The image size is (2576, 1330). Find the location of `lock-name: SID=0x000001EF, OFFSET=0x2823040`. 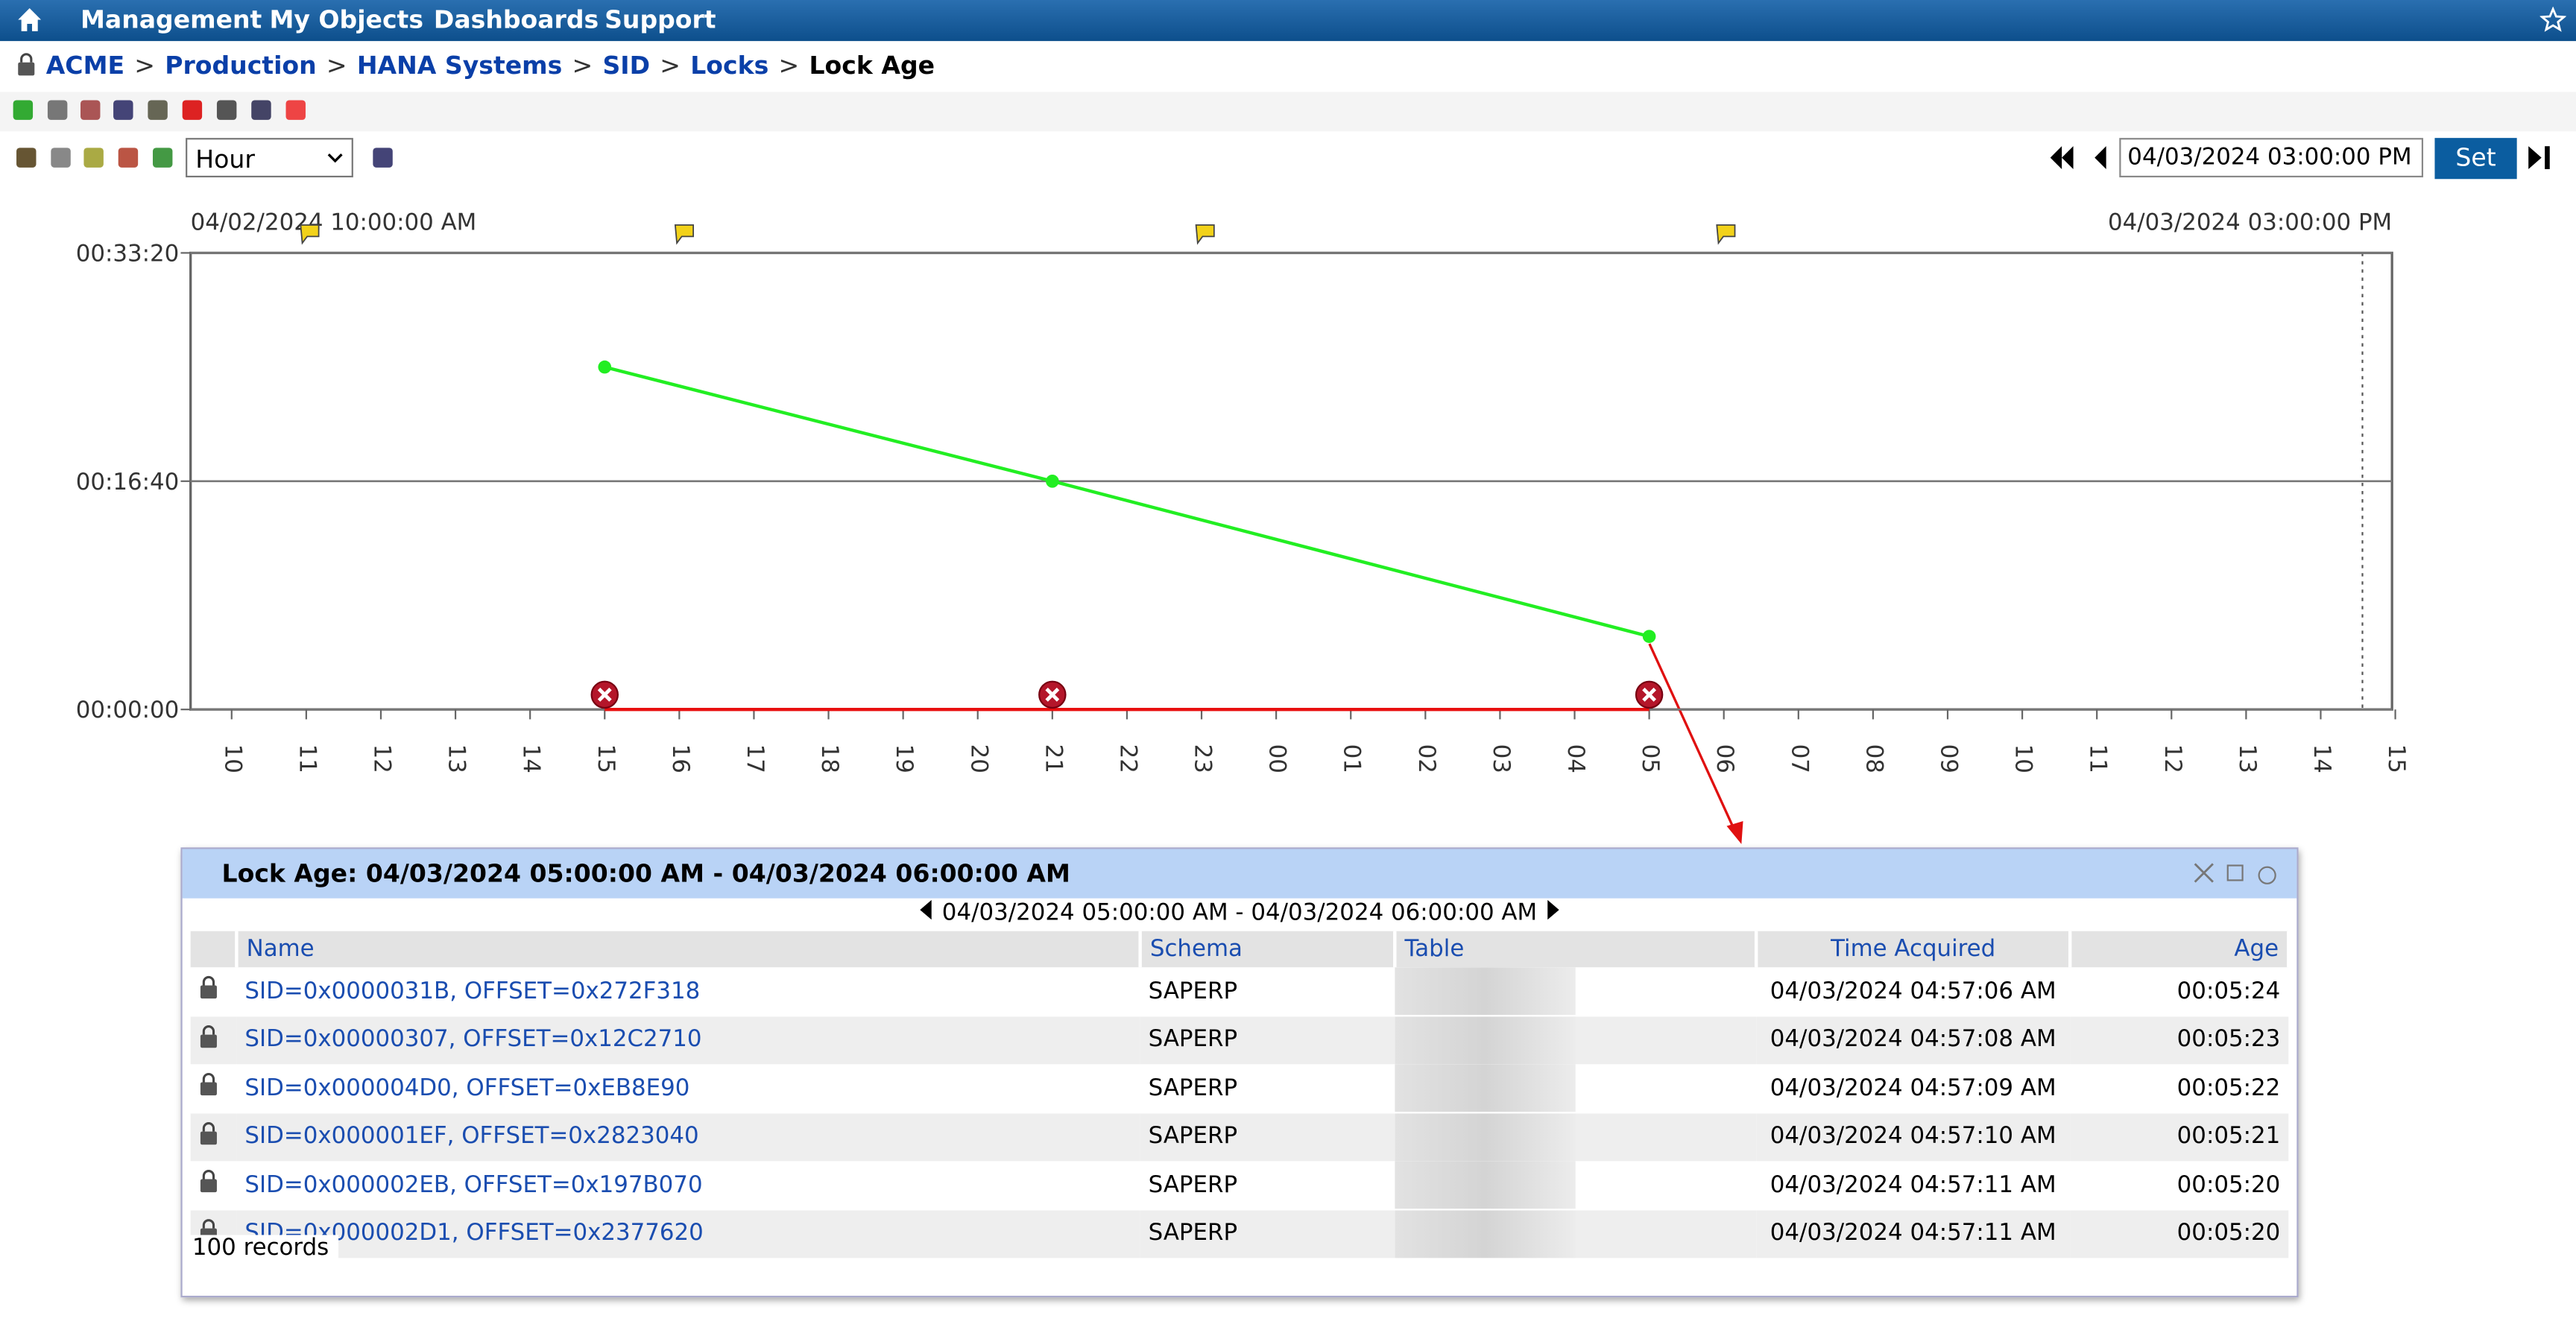

lock-name: SID=0x000001EF, OFFSET=0x2823040 is located at coordinates (688, 1137).